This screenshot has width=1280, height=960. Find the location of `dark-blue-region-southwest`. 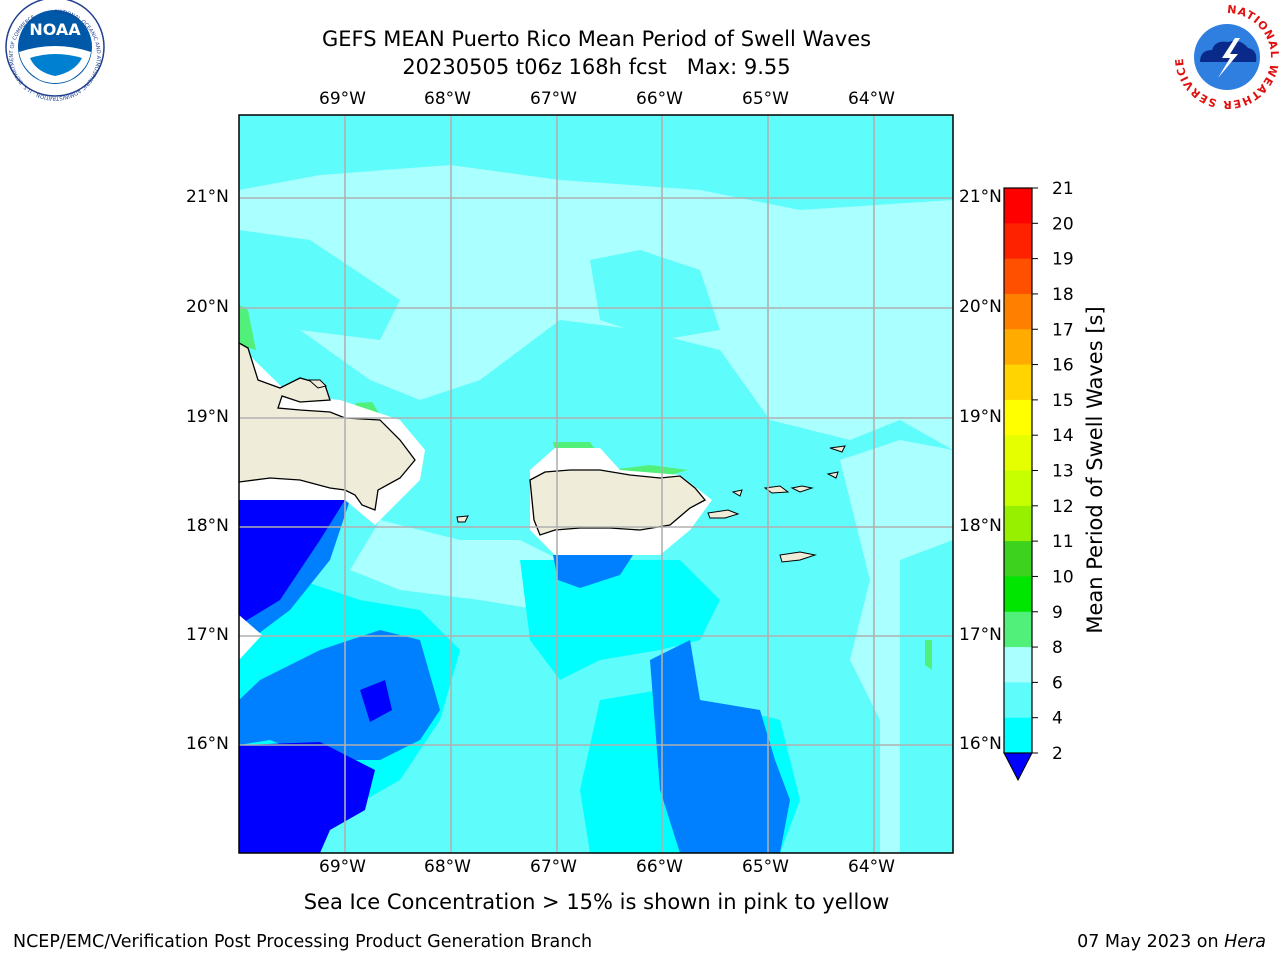

dark-blue-region-southwest is located at coordinates (307, 797).